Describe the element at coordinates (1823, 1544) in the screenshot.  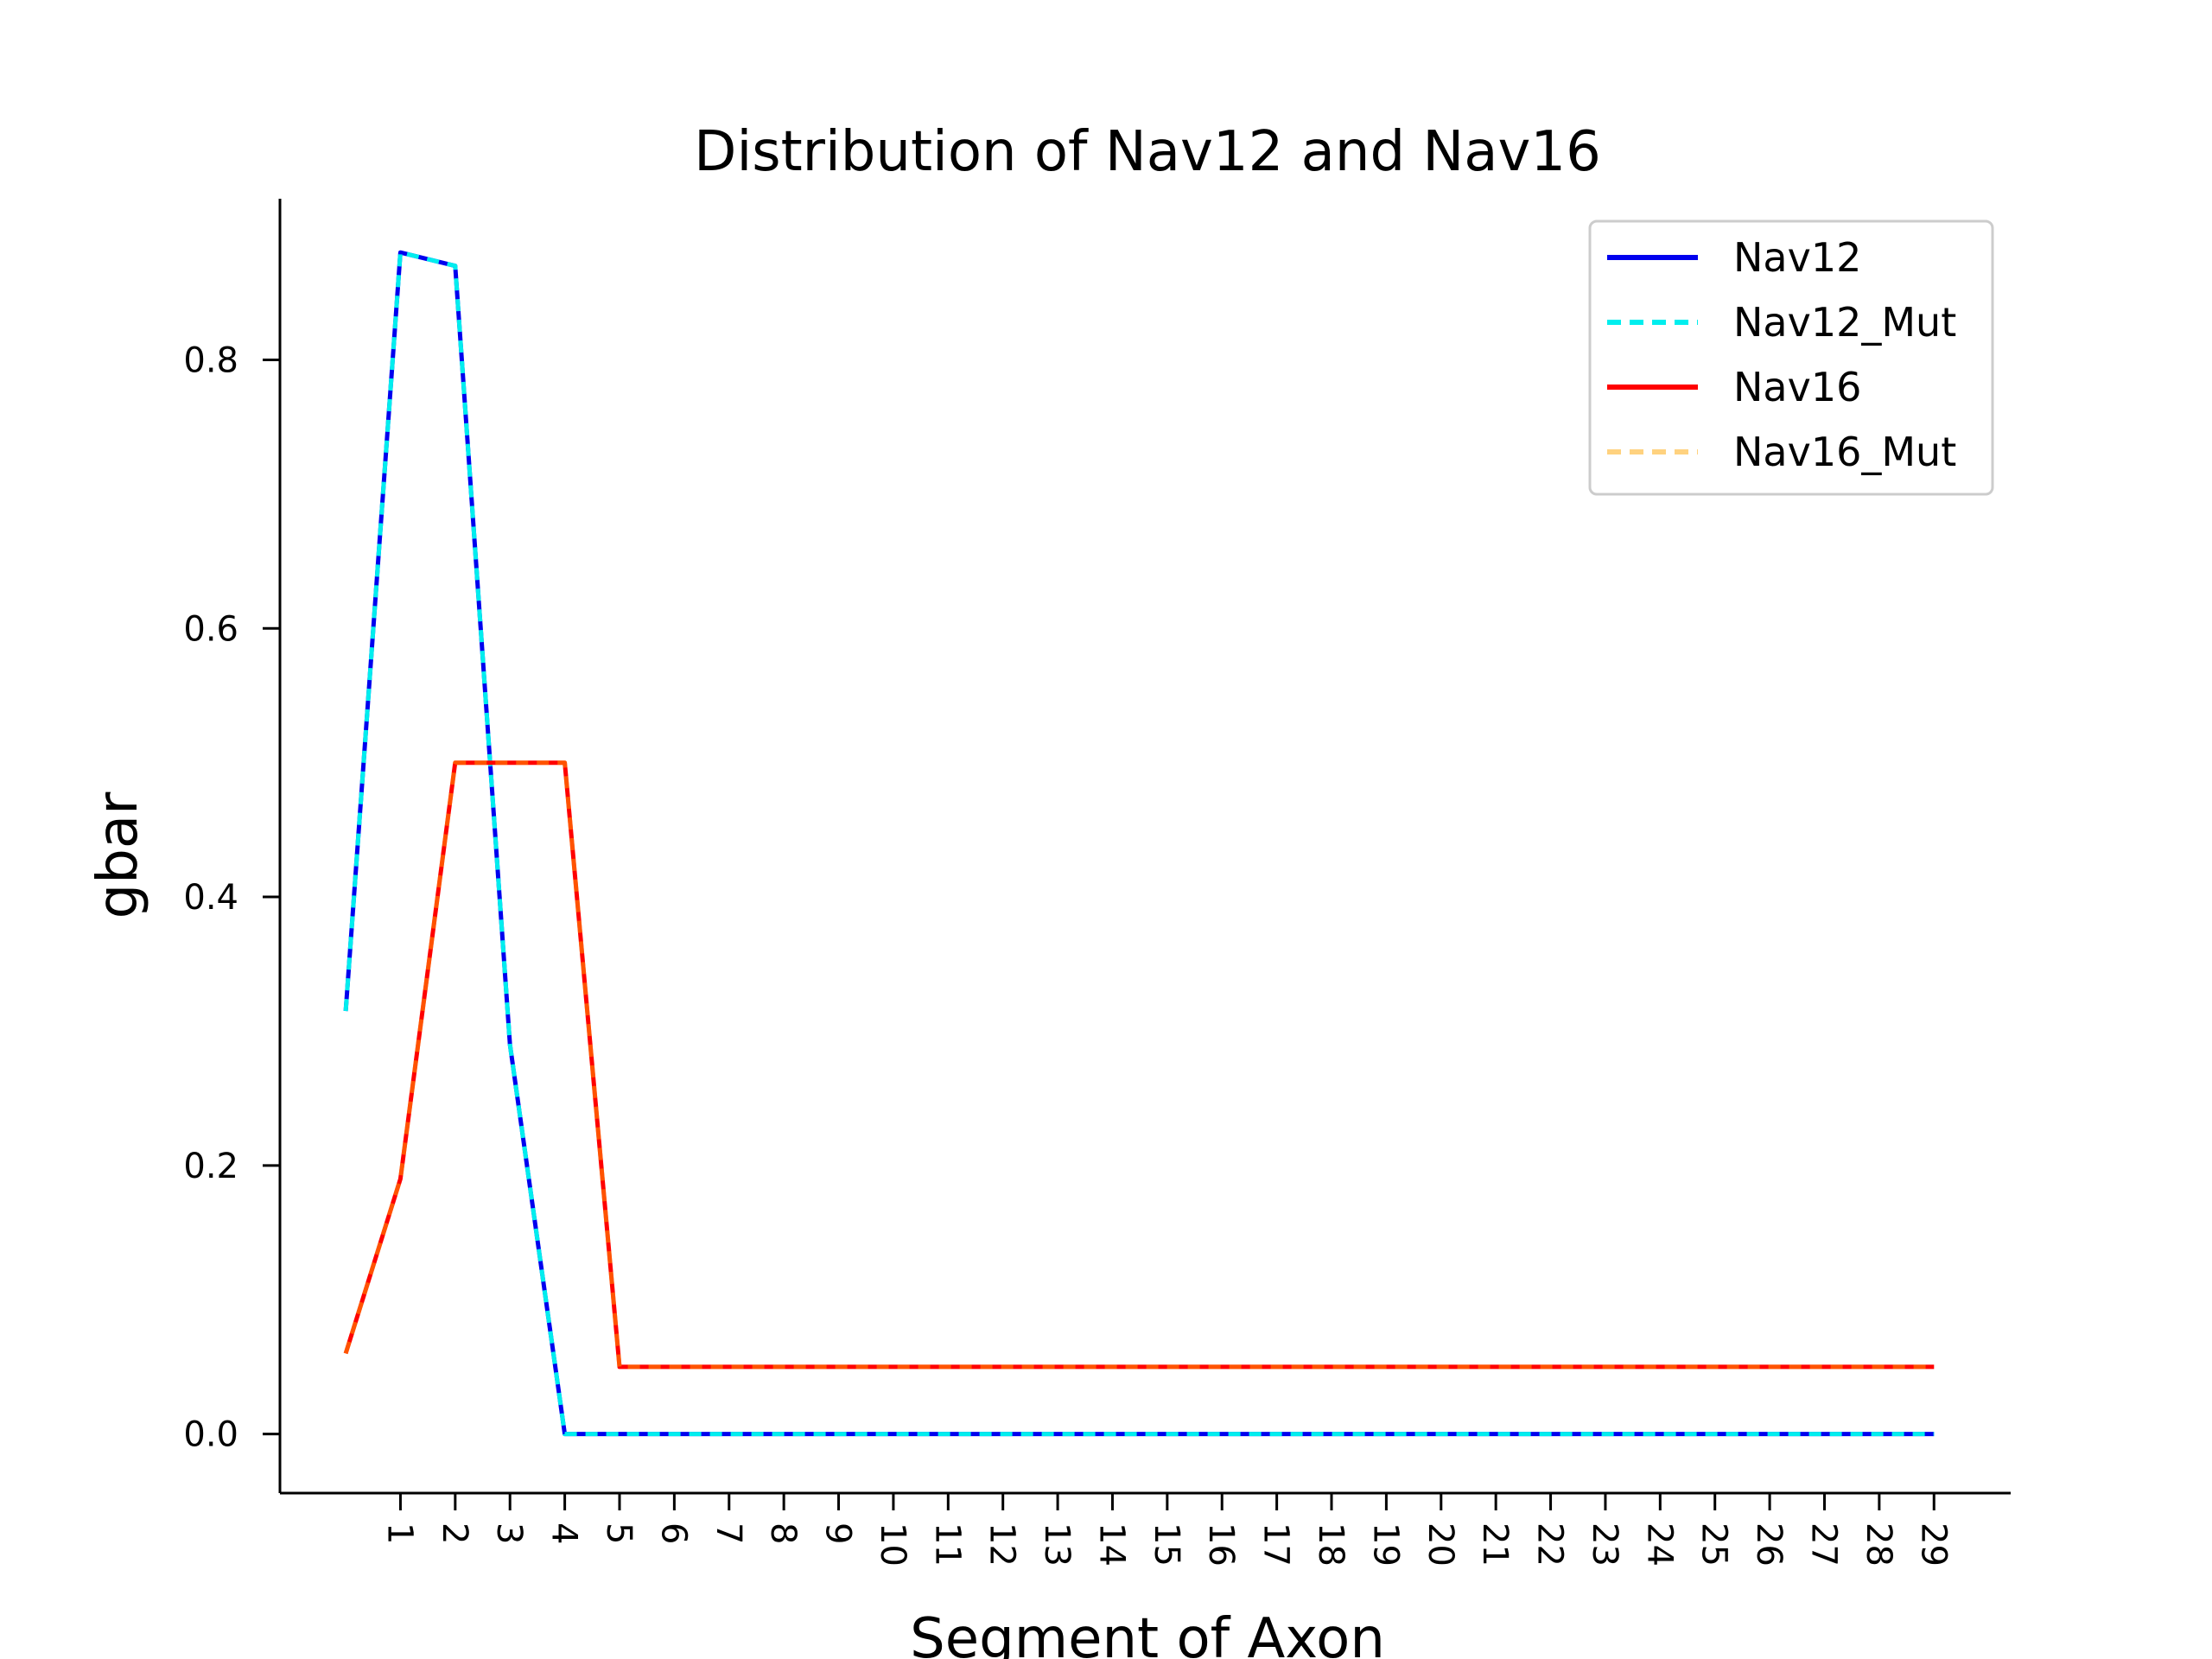
I see `x-tick-label: 27` at that location.